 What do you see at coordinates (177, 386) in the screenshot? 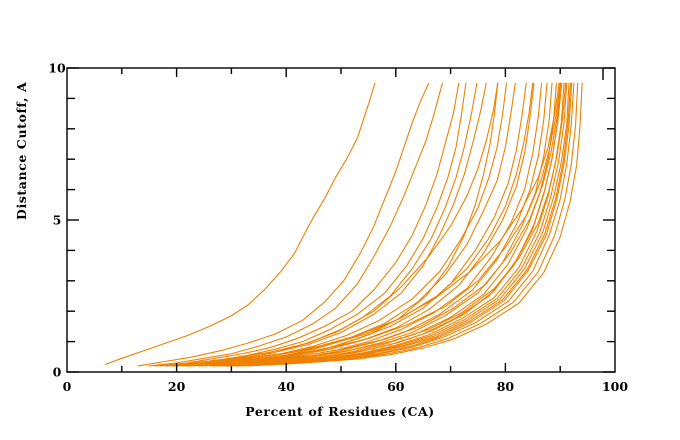
I see `x-tick-label: 20` at bounding box center [177, 386].